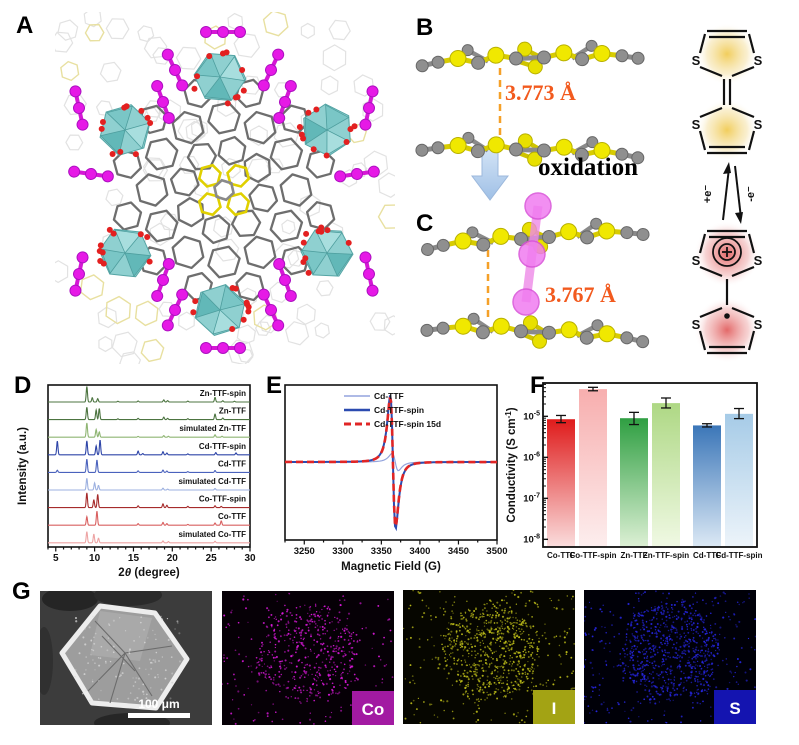 This screenshot has width=799, height=745. Describe the element at coordinates (561, 555) in the screenshot. I see `bar-category-label: Co-TTF` at that location.